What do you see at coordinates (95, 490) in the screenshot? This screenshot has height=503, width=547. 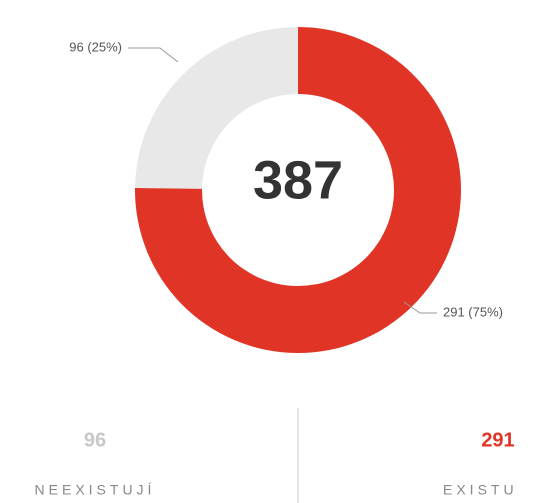 I see `stat-label: NEEXISTUJÍ` at bounding box center [95, 490].